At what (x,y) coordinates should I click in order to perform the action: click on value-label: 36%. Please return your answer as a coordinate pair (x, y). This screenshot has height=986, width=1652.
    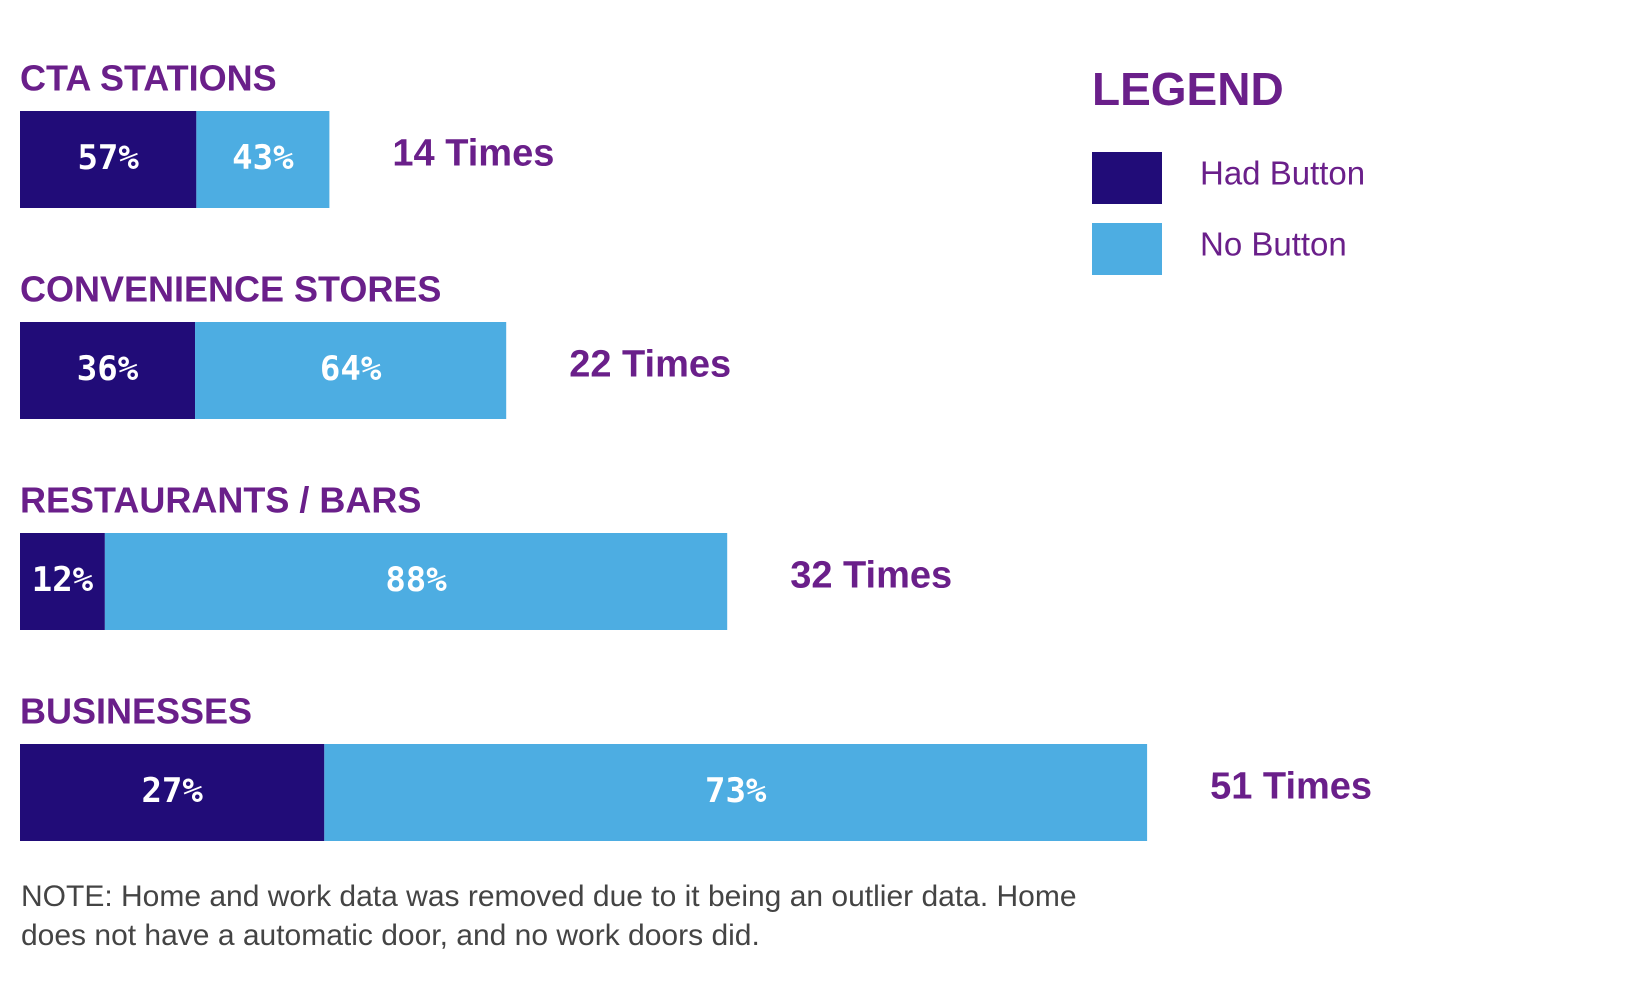
    Looking at the image, I should click on (108, 369).